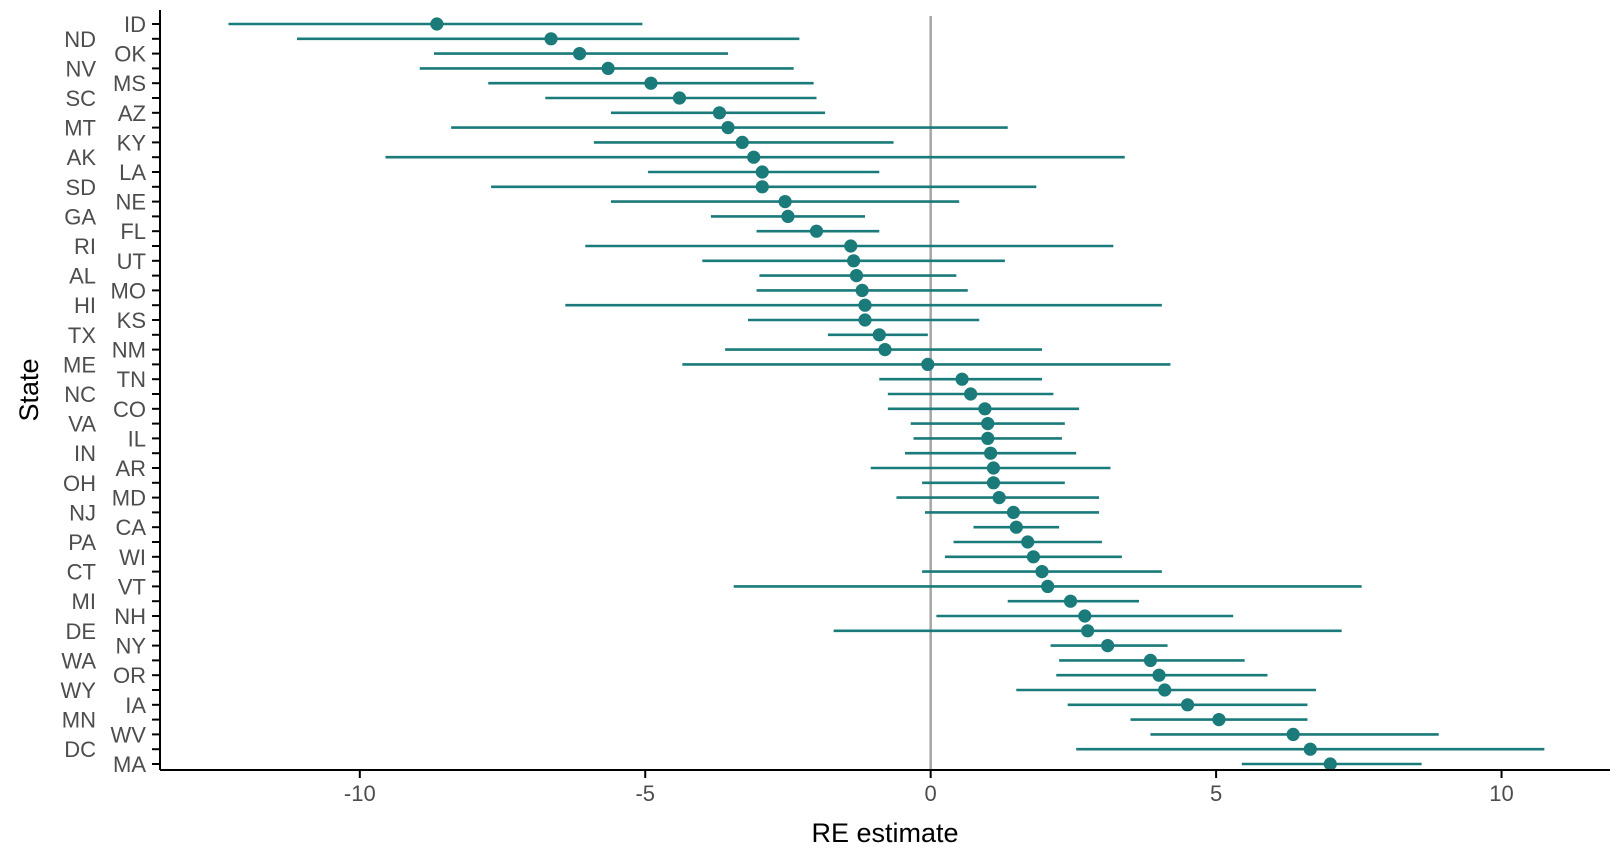 This screenshot has height=864, width=1620. I want to click on point-ne, so click(785, 202).